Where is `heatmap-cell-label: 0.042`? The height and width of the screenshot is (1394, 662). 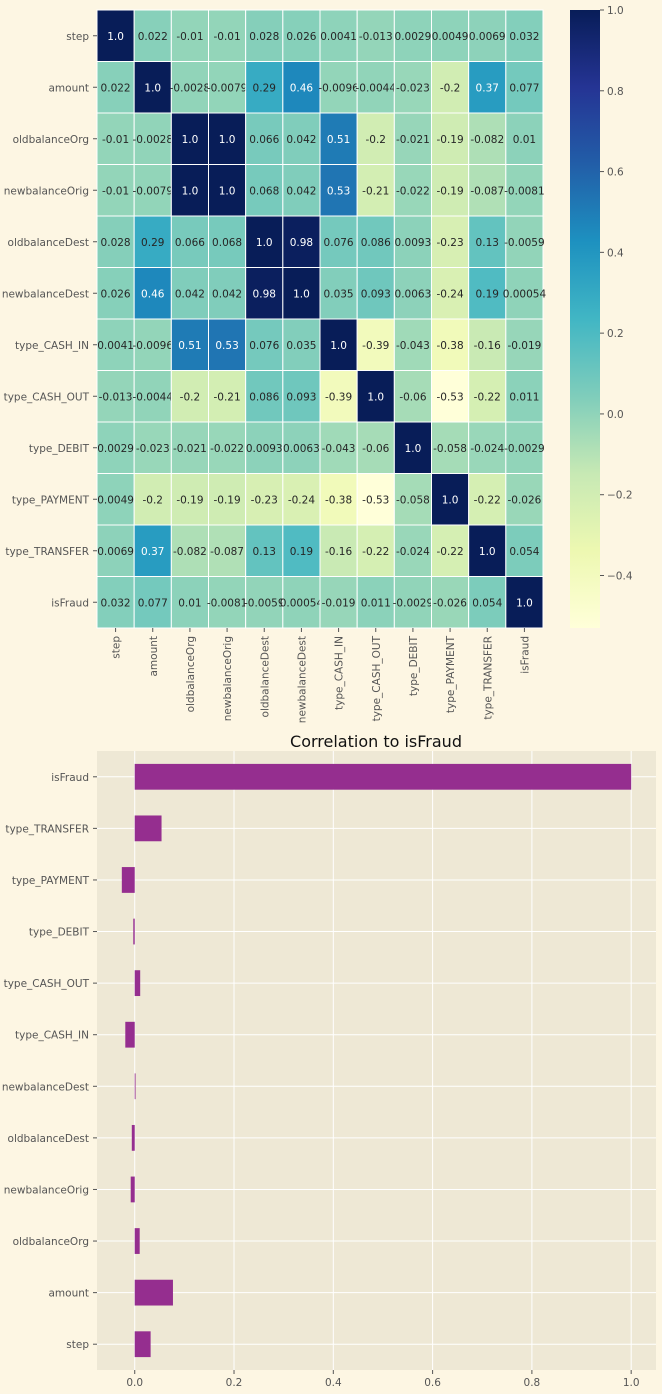 heatmap-cell-label: 0.042 is located at coordinates (227, 294).